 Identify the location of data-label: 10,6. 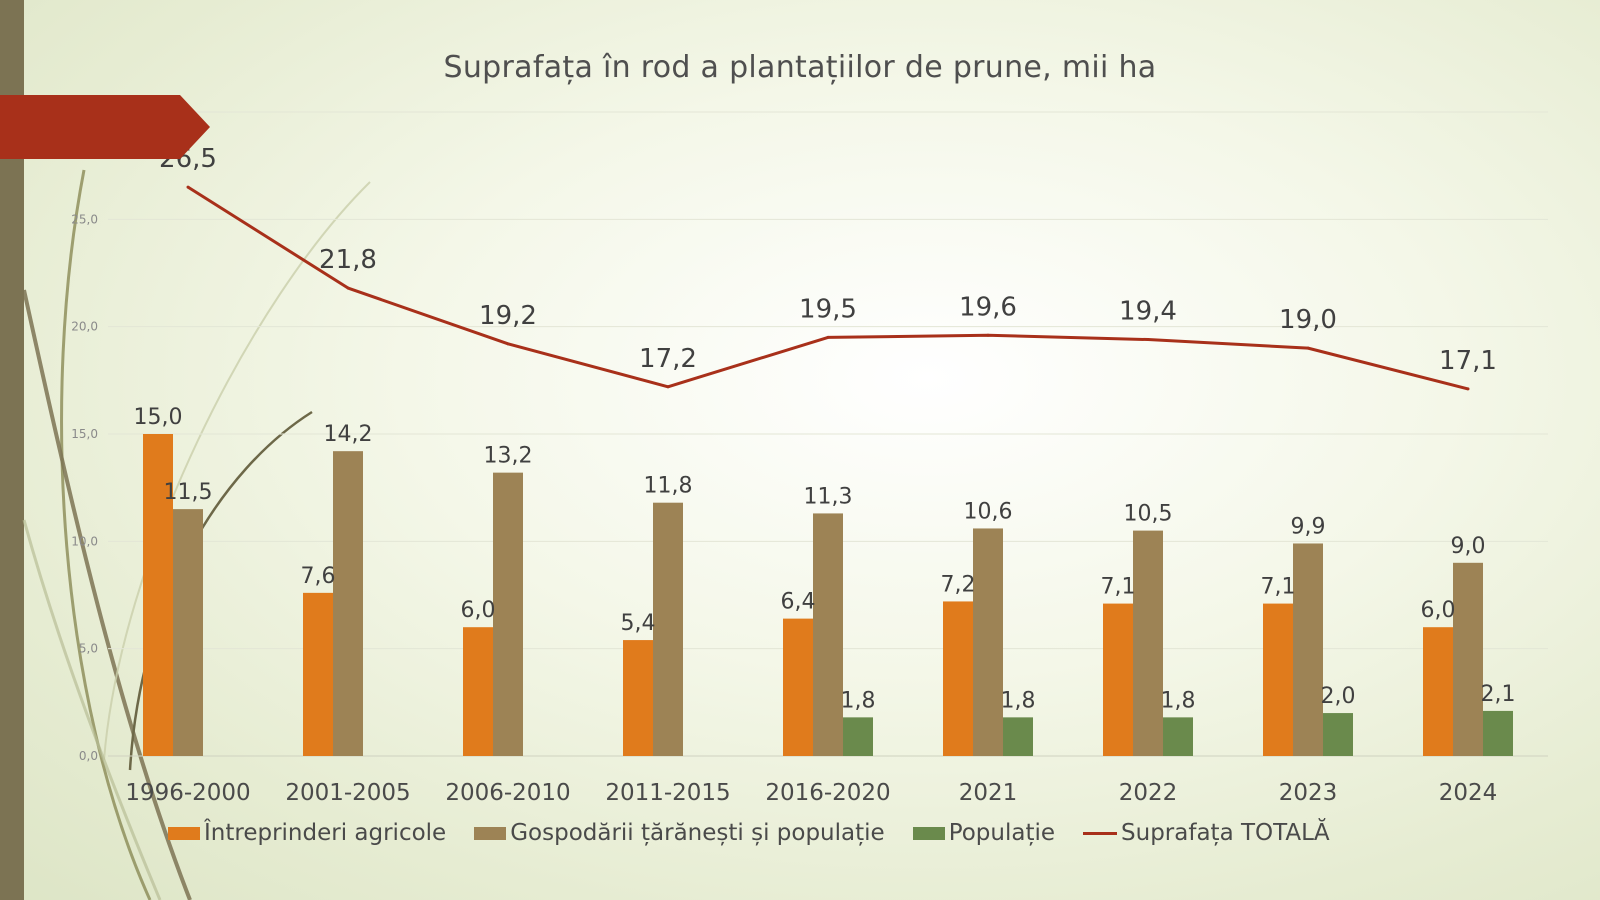
(988, 511).